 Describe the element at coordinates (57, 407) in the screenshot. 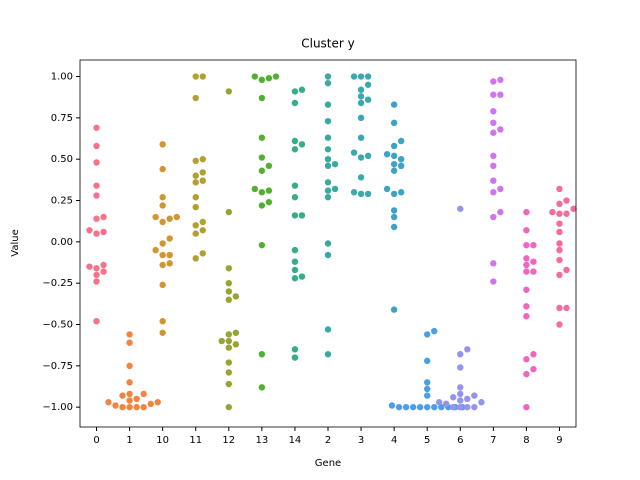

I see `y-tick-label: −1.00` at that location.